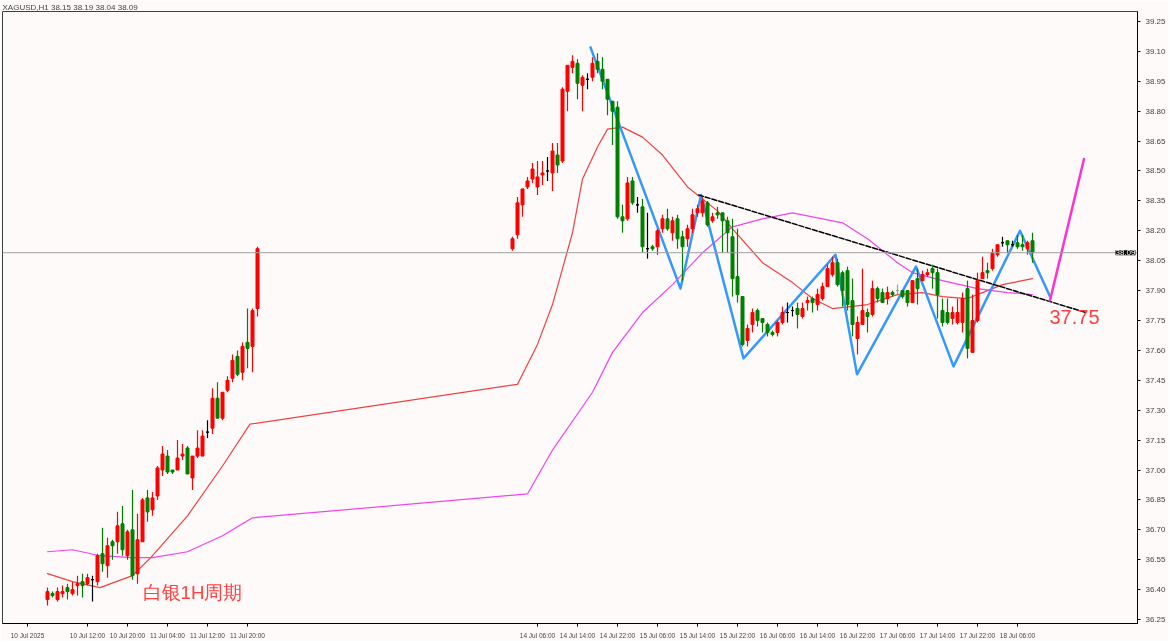 This screenshot has width=1170, height=643. What do you see at coordinates (1156, 410) in the screenshot?
I see `y-tick-label: 37.30` at bounding box center [1156, 410].